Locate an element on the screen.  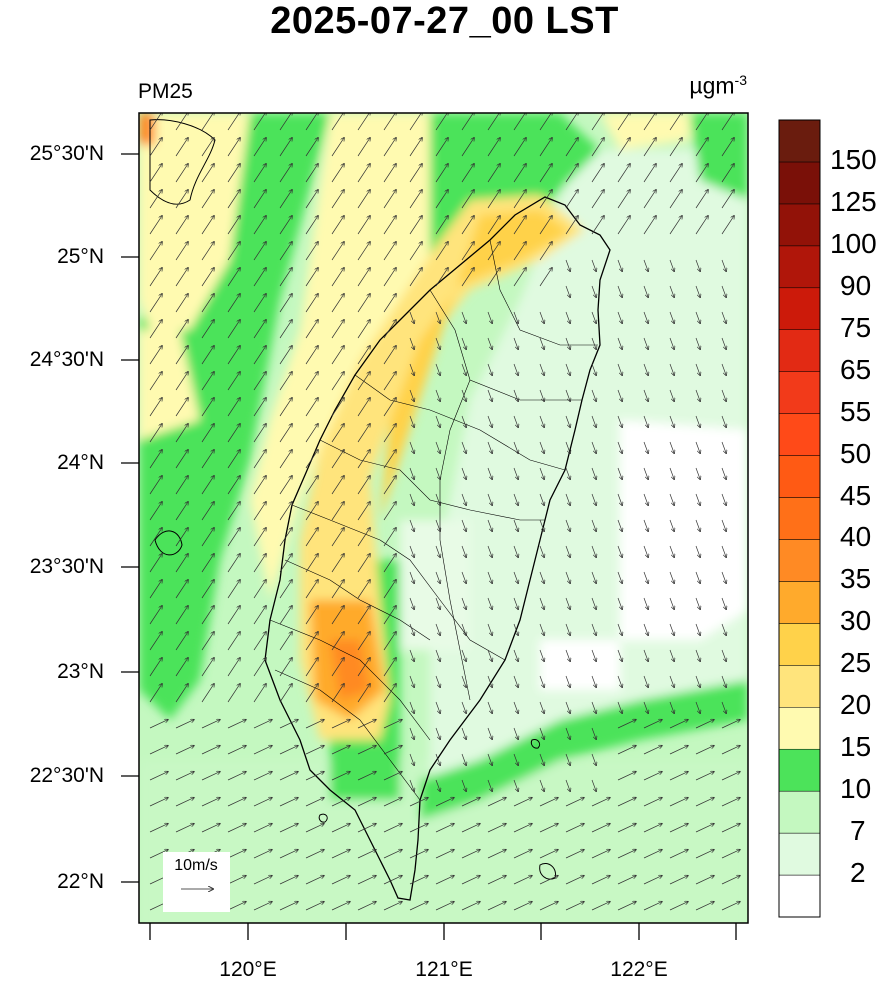
colorbar-label: 75 is located at coordinates (856, 327).